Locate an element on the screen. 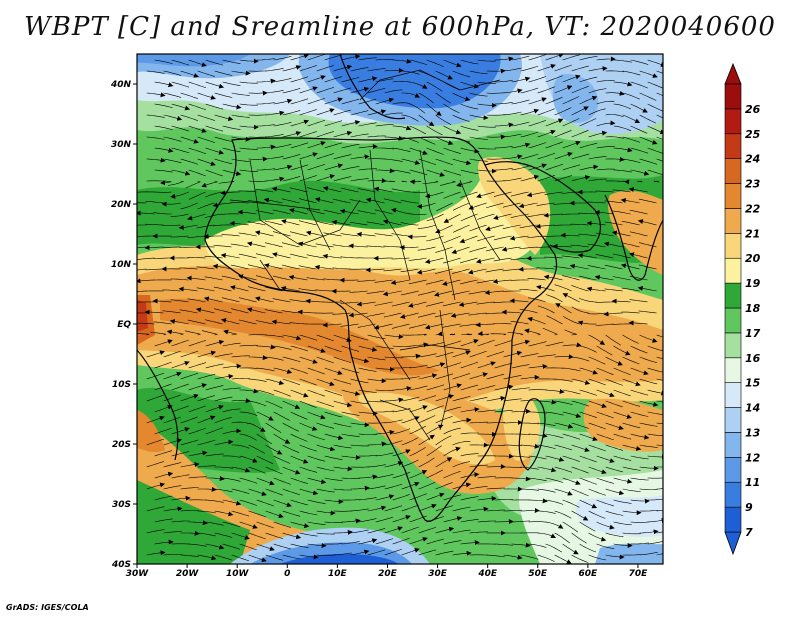 Image resolution: width=800 pixels, height=618 pixels. colorbar-swatch is located at coordinates (733, 221).